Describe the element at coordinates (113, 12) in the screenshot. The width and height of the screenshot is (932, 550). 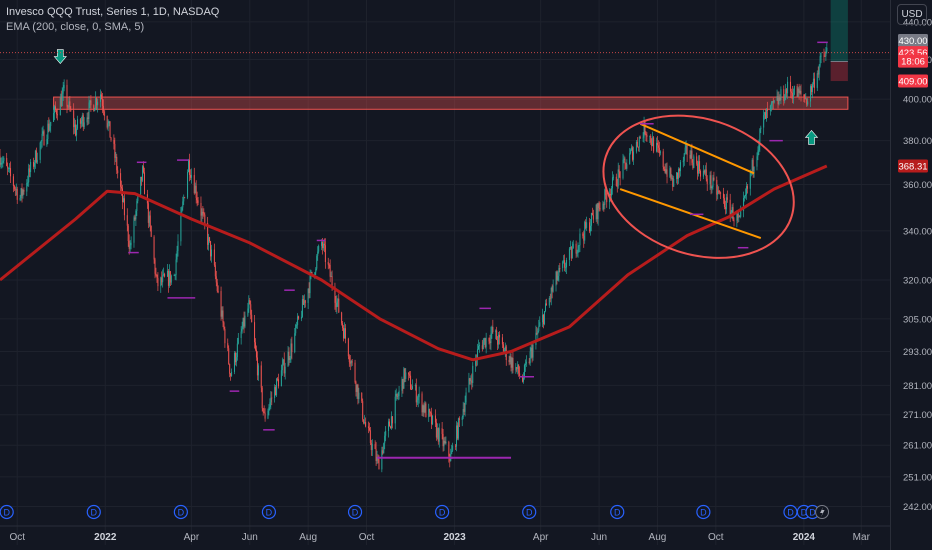
I see `symbol-title: Invesco QQQ Trust, Series 1, 1D, NASDAQ` at that location.